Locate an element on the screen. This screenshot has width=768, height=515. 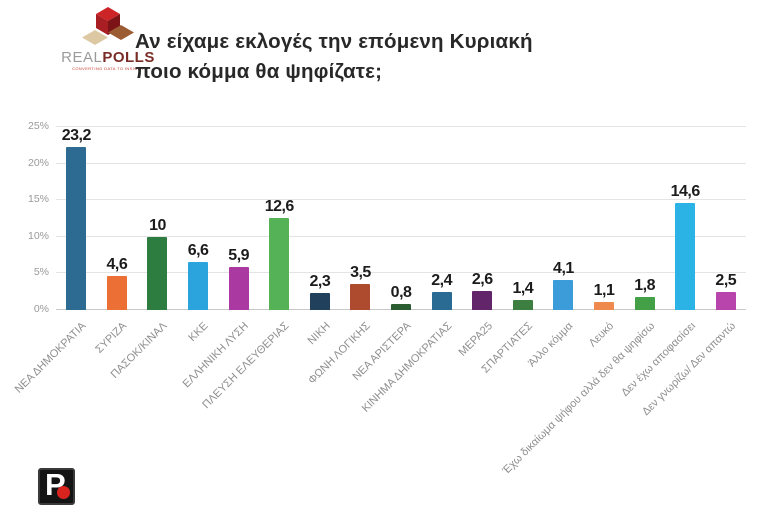
bar-ΦΩΝΗ ΛΟΓΙΚΗΣ is located at coordinates (360, 297).